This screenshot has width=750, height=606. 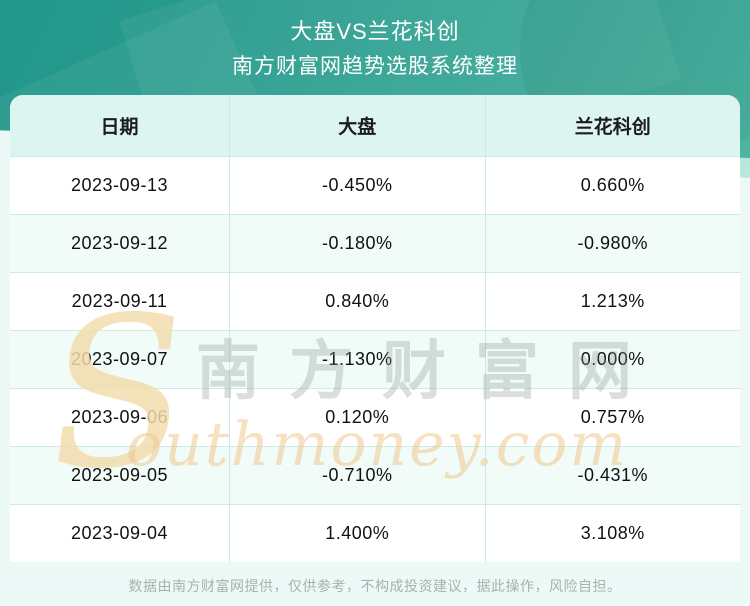 What do you see at coordinates (119, 475) in the screenshot?
I see `cell-date: 2023-09-05` at bounding box center [119, 475].